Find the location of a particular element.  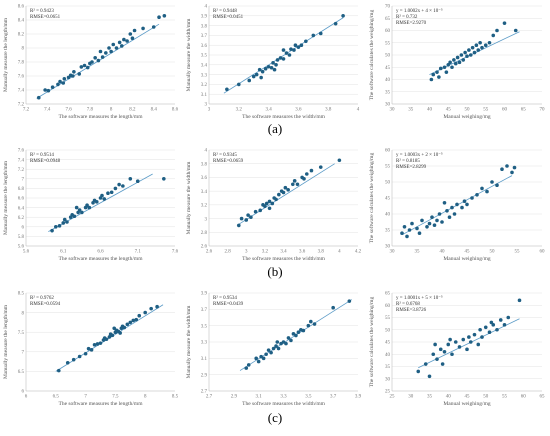

x-tick-label: 3.8 is located at coordinates (328, 110).